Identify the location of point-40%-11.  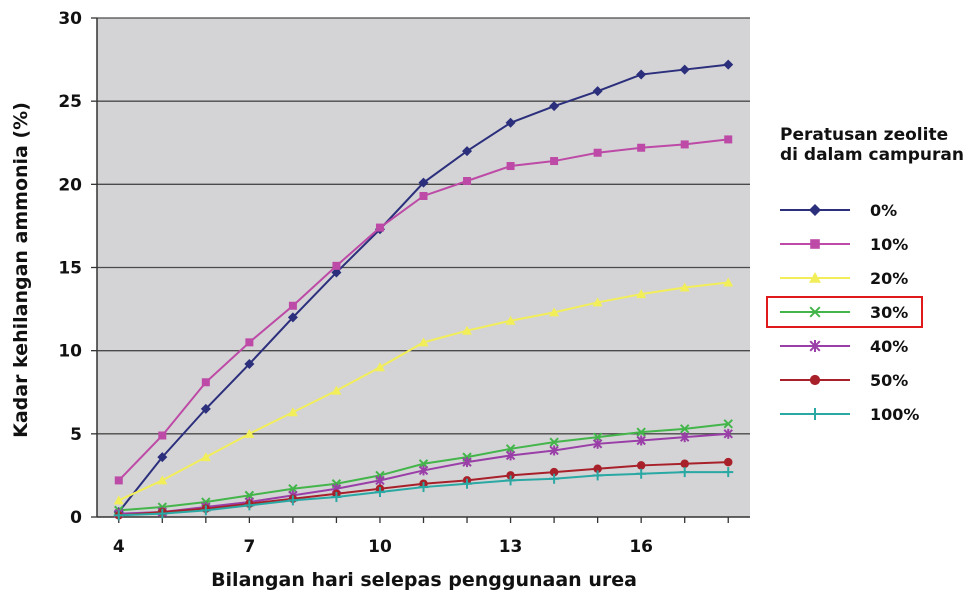
(423, 470).